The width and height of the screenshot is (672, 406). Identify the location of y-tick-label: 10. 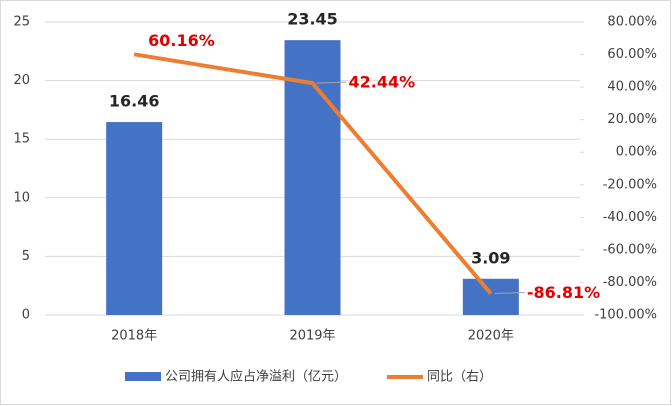
(21, 197).